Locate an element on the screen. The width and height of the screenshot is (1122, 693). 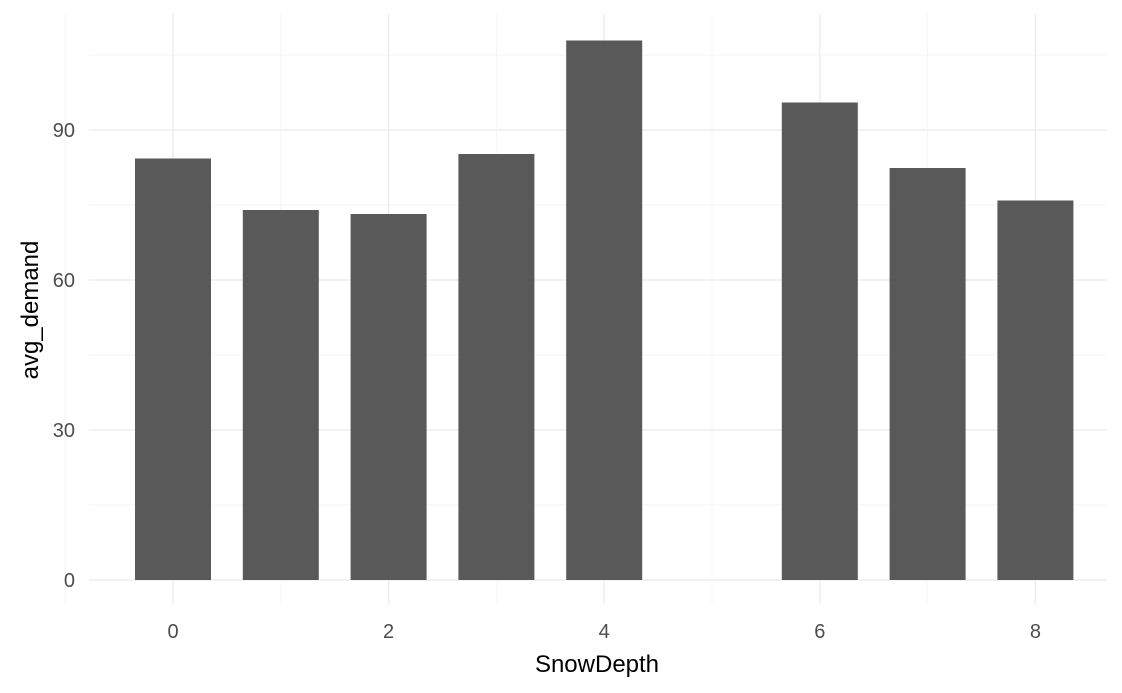
x-tick-label: 2 is located at coordinates (388, 632).